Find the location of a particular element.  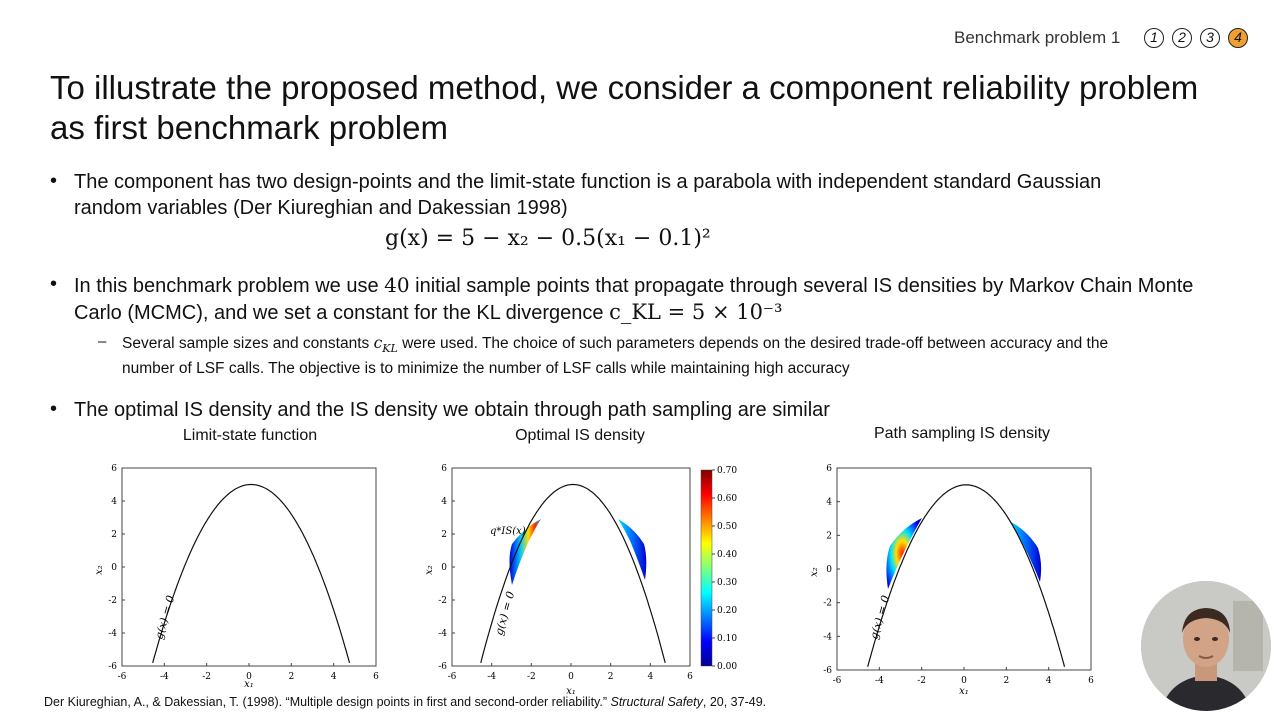

step-1-indicator: 1 is located at coordinates (1154, 38).